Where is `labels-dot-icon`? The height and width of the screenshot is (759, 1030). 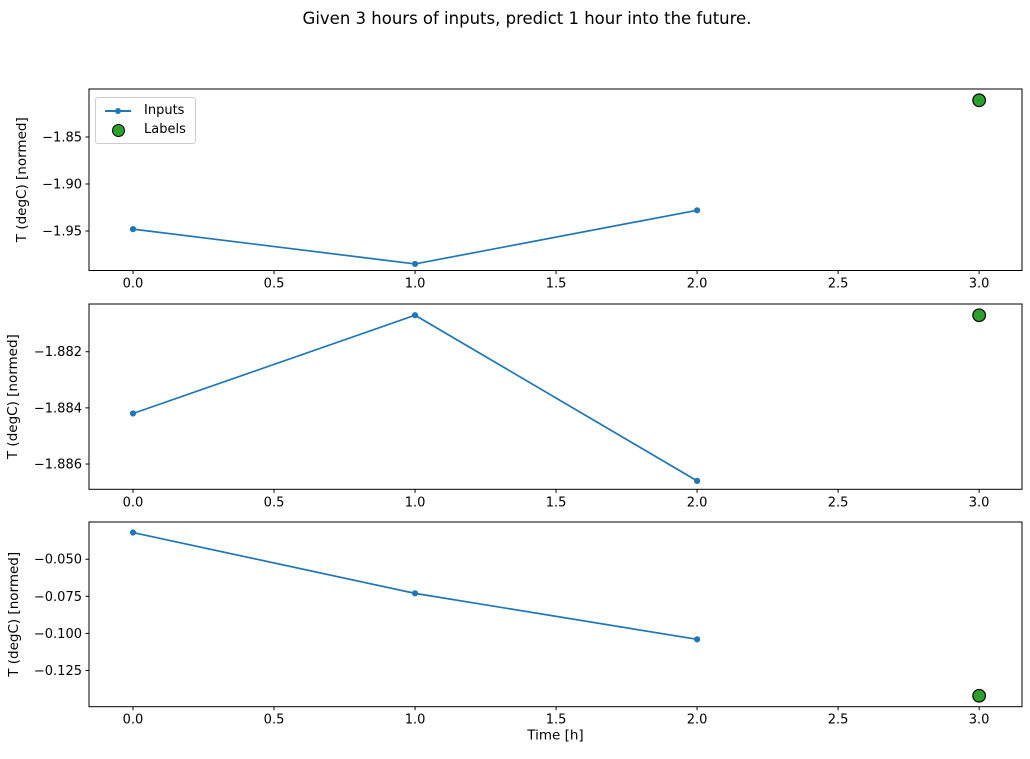 labels-dot-icon is located at coordinates (118, 130).